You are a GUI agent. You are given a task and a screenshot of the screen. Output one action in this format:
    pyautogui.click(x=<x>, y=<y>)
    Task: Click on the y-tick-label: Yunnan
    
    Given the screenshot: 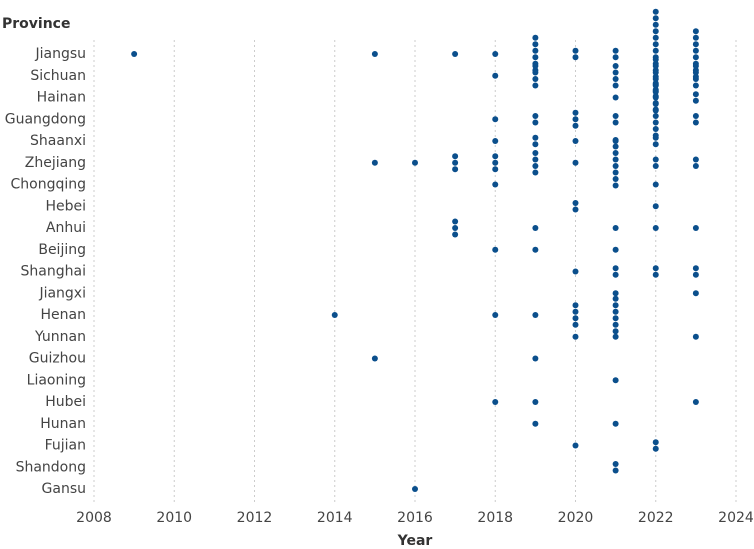 What is the action you would take?
    pyautogui.click(x=60, y=337)
    